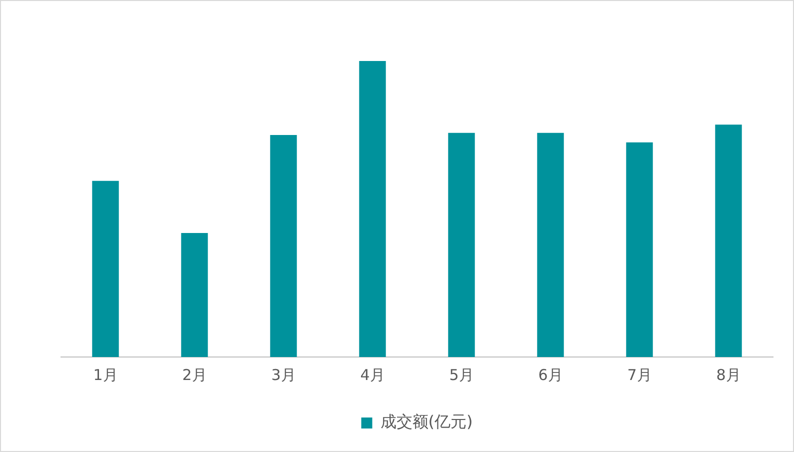  I want to click on legend-label: 成交额(亿元), so click(426, 422).